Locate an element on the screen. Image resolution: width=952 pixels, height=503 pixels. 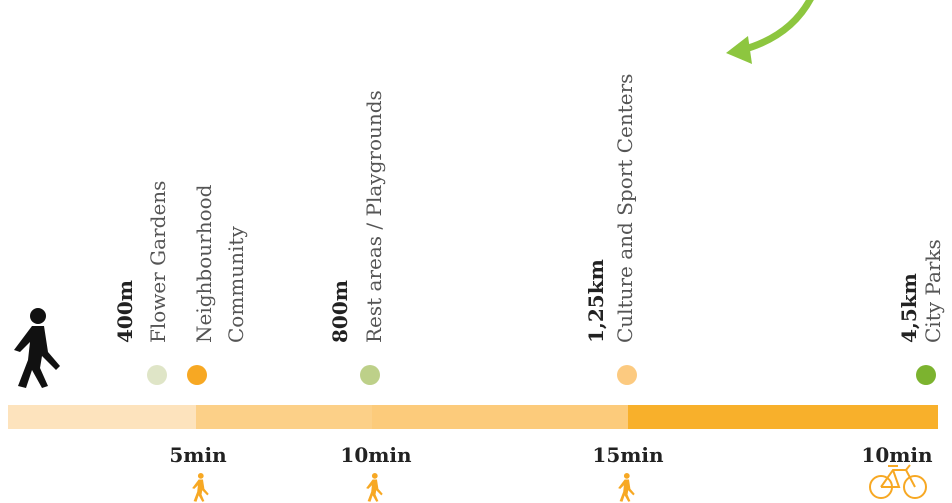
time-labels: 5min 10min 15min 10min is located at coordinates (551, 455).